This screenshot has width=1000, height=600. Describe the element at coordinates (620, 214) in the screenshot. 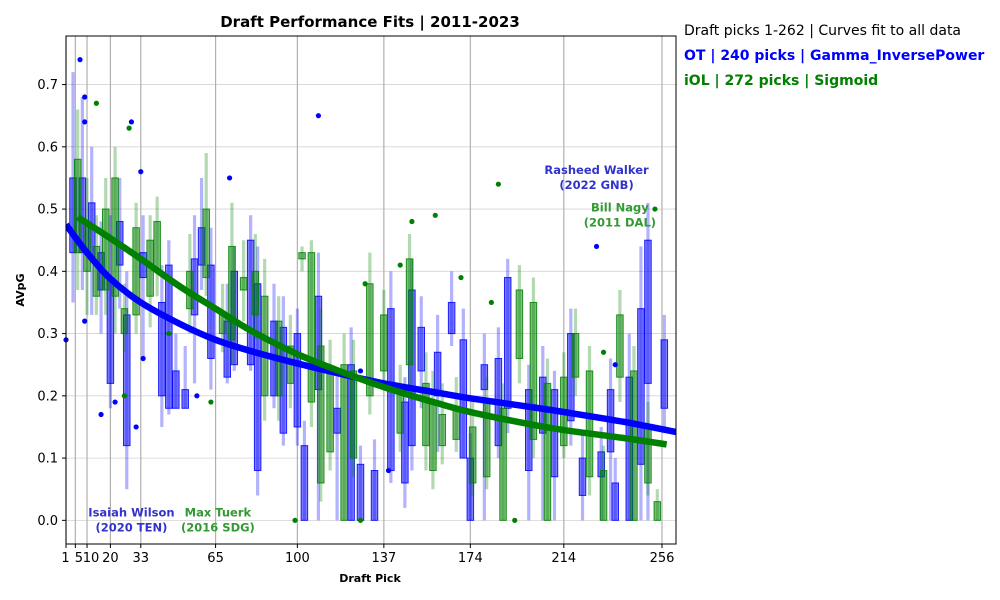

I see `annotation-label: Bill Nagy (2011 DAL)` at that location.